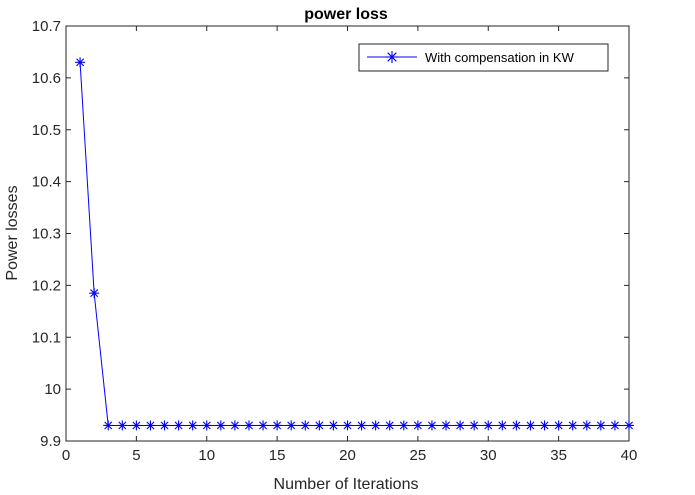 The image size is (695, 495). What do you see at coordinates (46, 26) in the screenshot?
I see `y-tick-label: 10.7` at bounding box center [46, 26].